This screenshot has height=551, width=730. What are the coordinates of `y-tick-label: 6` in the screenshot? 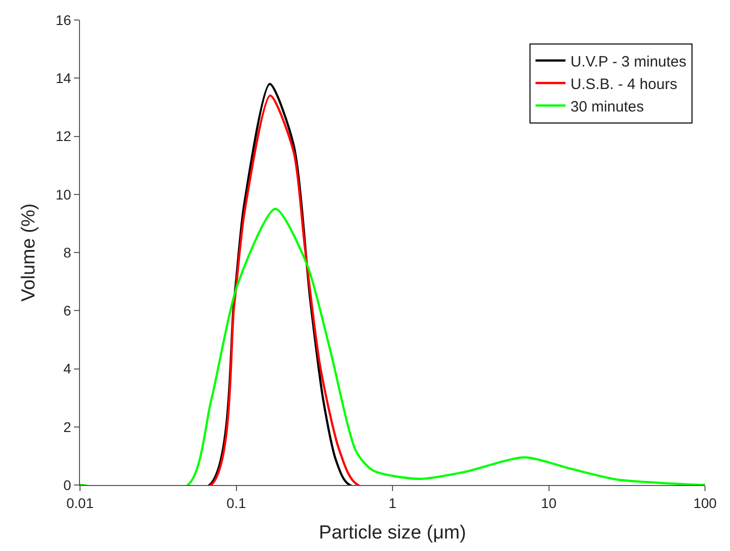 It's located at (67, 310).